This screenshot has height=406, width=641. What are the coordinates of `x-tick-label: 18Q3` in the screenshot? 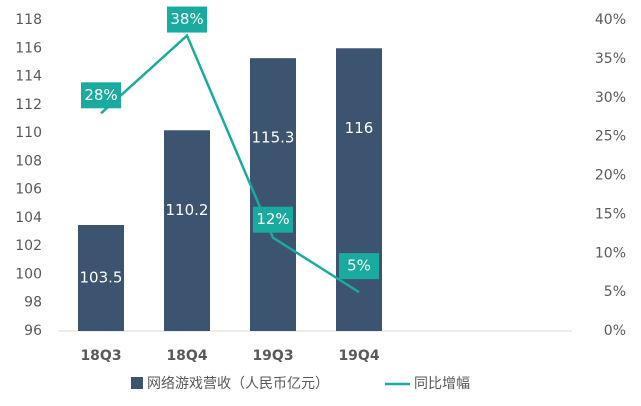 It's located at (100, 356).